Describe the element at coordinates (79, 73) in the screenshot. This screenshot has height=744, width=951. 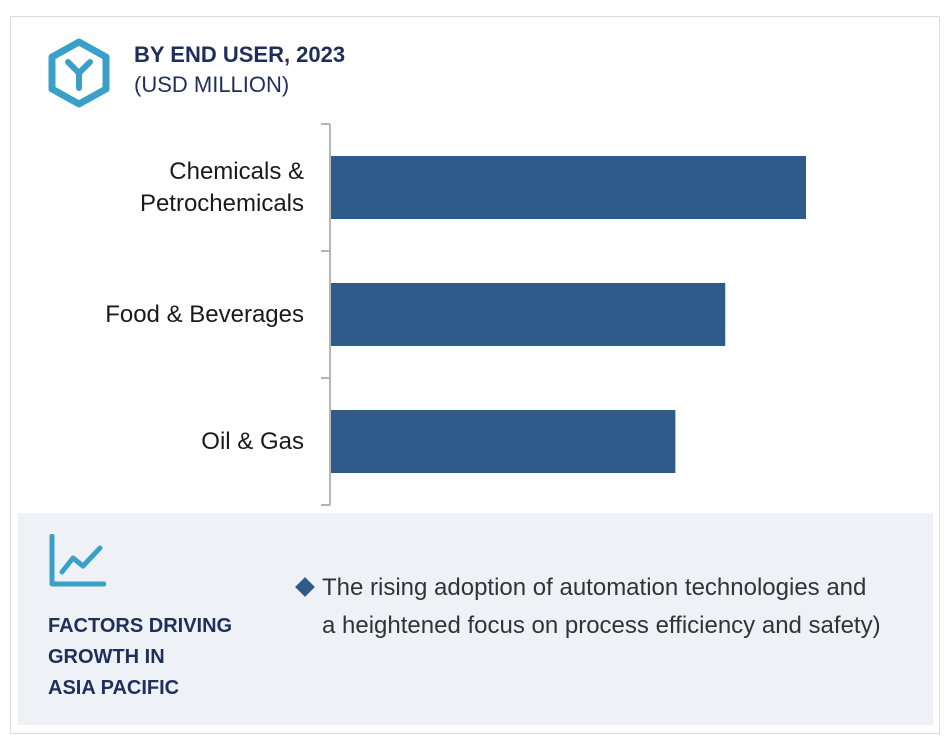
I see `cube-y-icon` at that location.